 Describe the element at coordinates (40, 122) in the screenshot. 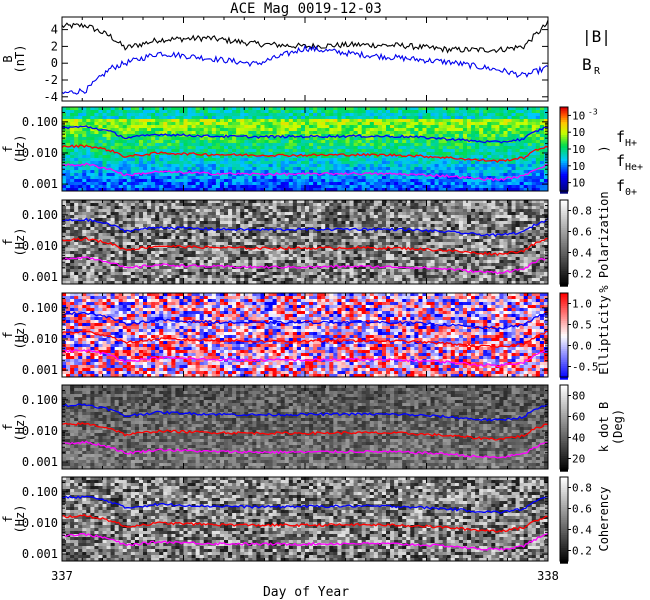

I see `y-tick-label: 0.100` at that location.